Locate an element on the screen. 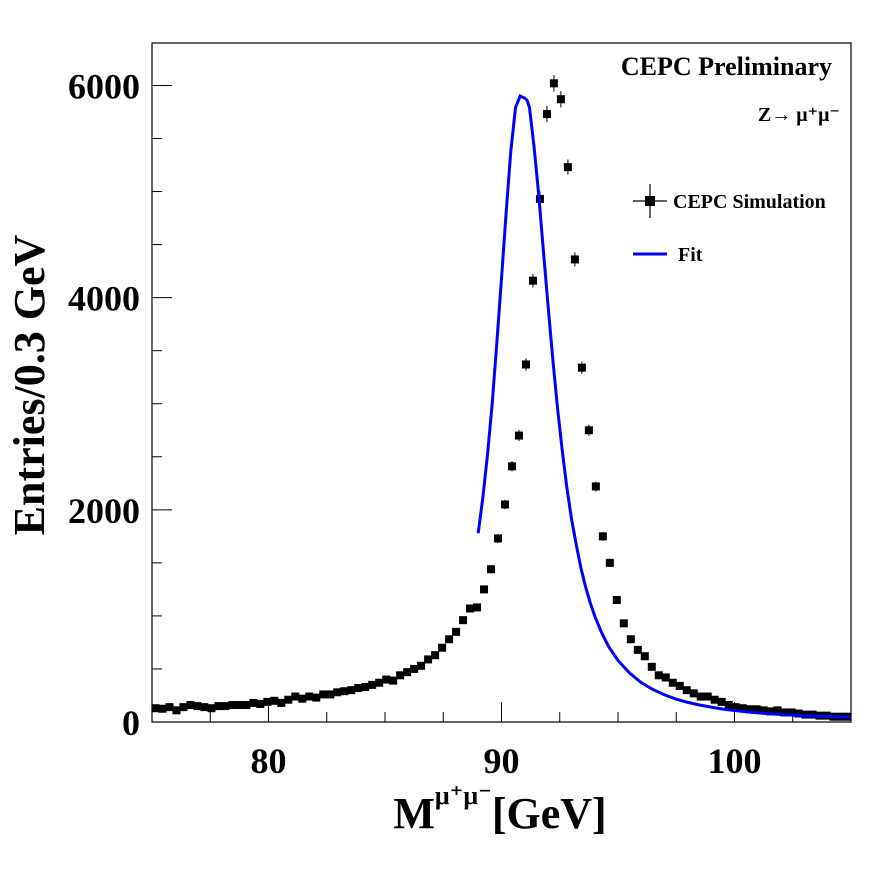  legend-marker-simulation is located at coordinates (650, 201).